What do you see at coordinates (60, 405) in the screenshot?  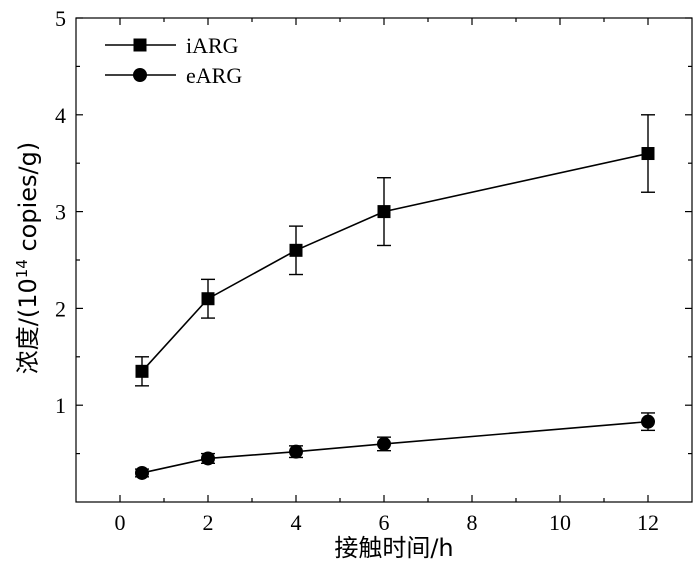 I see `y-tick-label: 1` at bounding box center [60, 405].